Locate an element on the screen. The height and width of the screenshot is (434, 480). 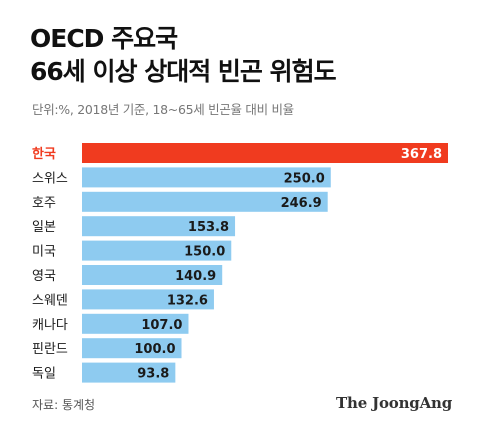
category-label: 스웨덴 is located at coordinates (50, 300).